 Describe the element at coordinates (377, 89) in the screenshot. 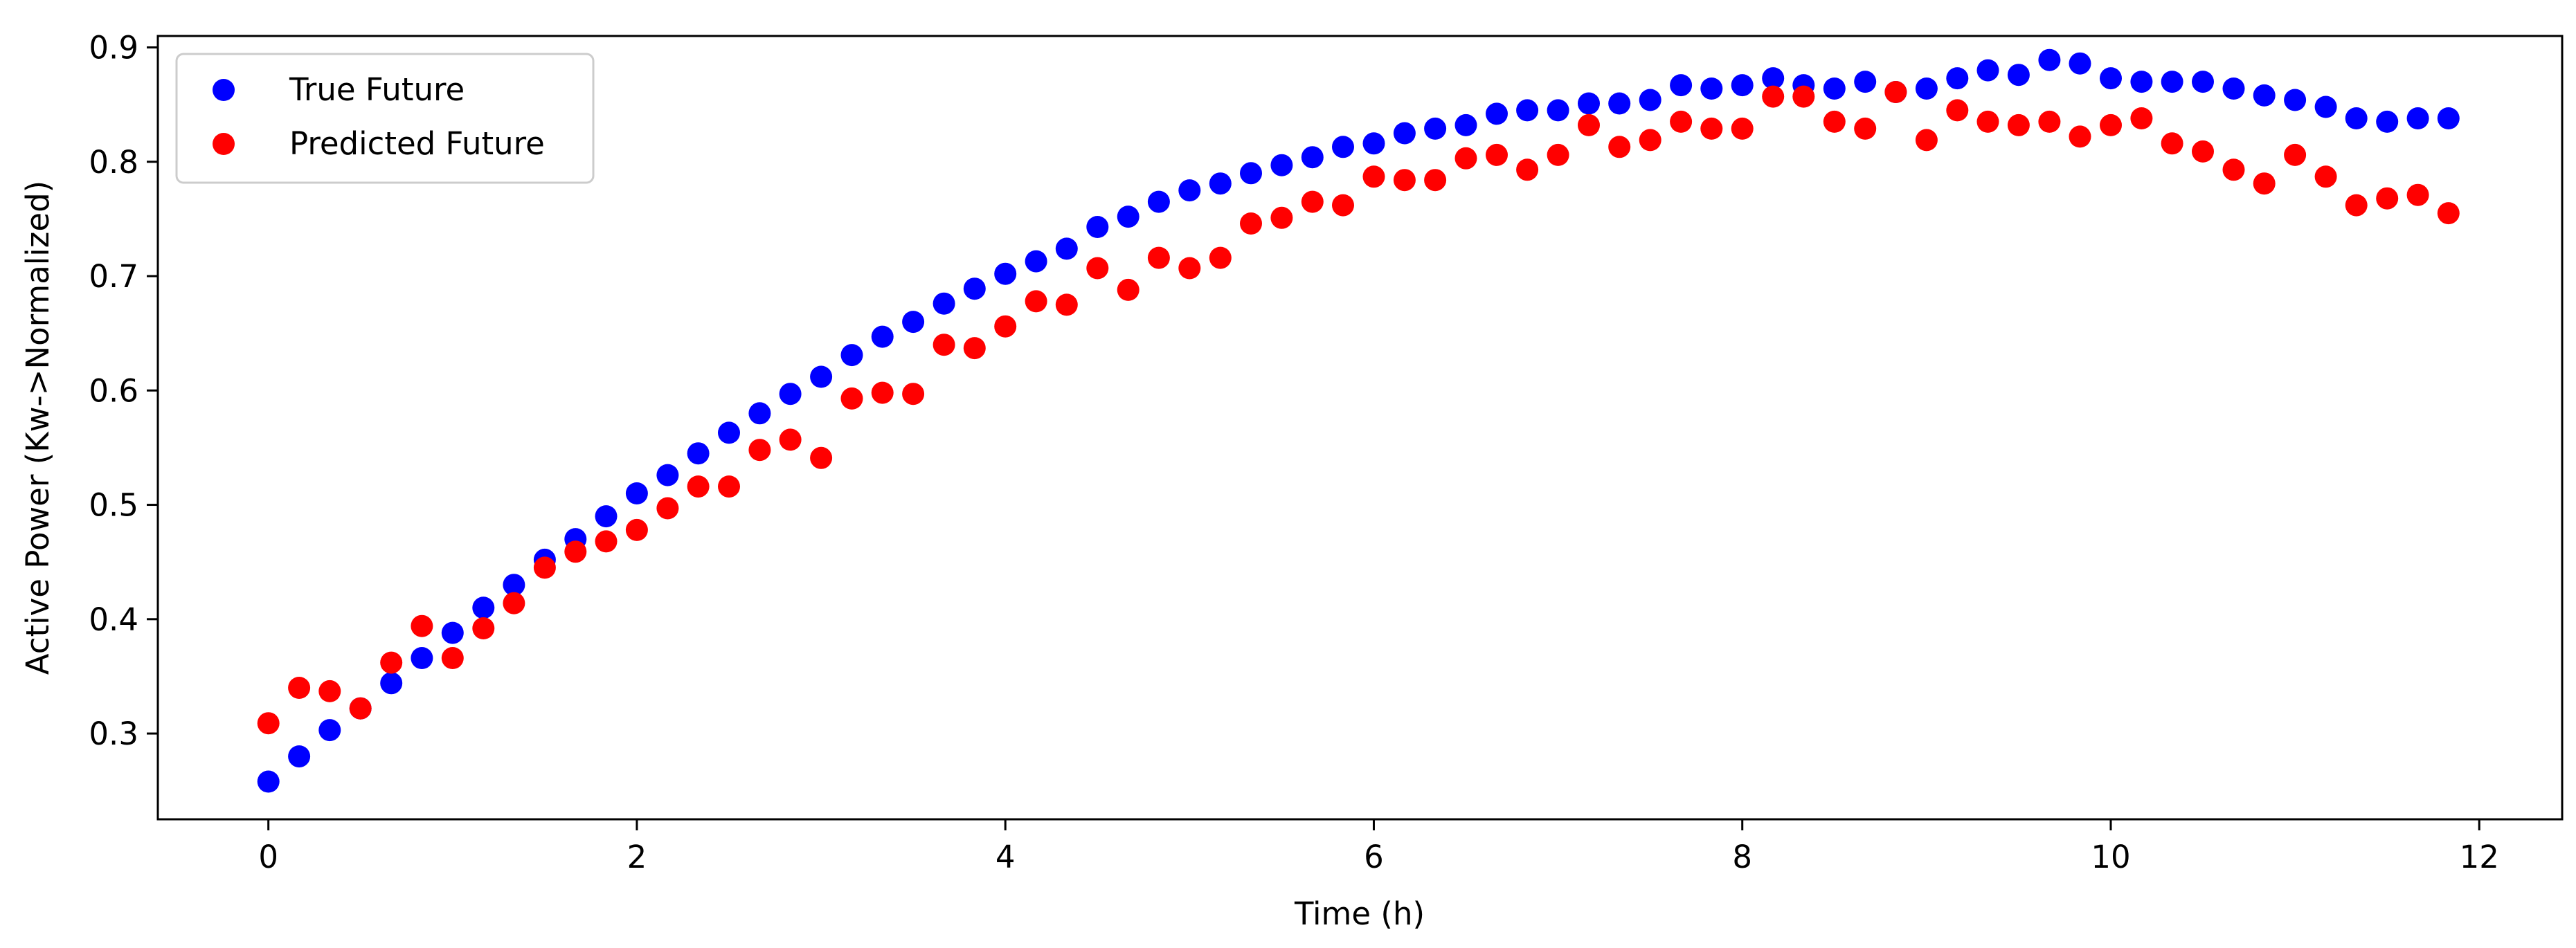

I see `legend-label-true-future: True Future` at that location.